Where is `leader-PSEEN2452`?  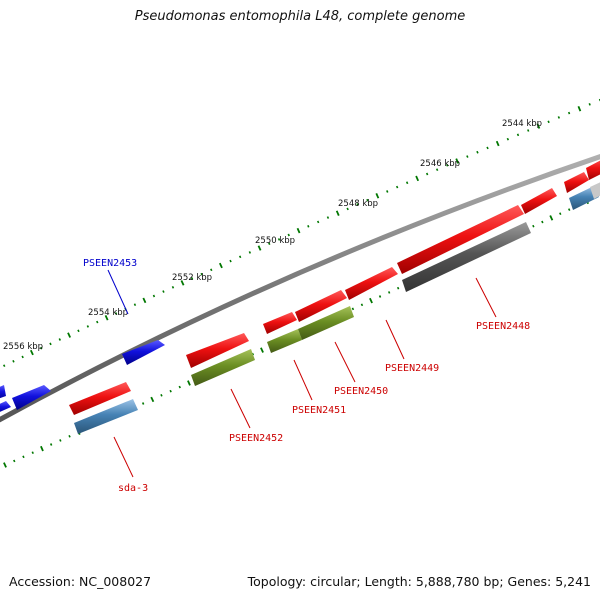 leader-PSEEN2452 is located at coordinates (240, 408).